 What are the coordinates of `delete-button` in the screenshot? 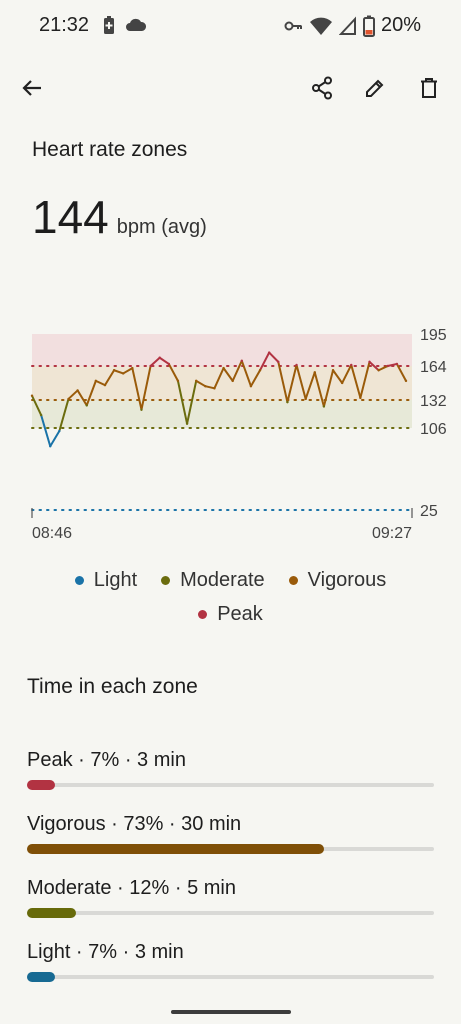 It's located at (429, 88).